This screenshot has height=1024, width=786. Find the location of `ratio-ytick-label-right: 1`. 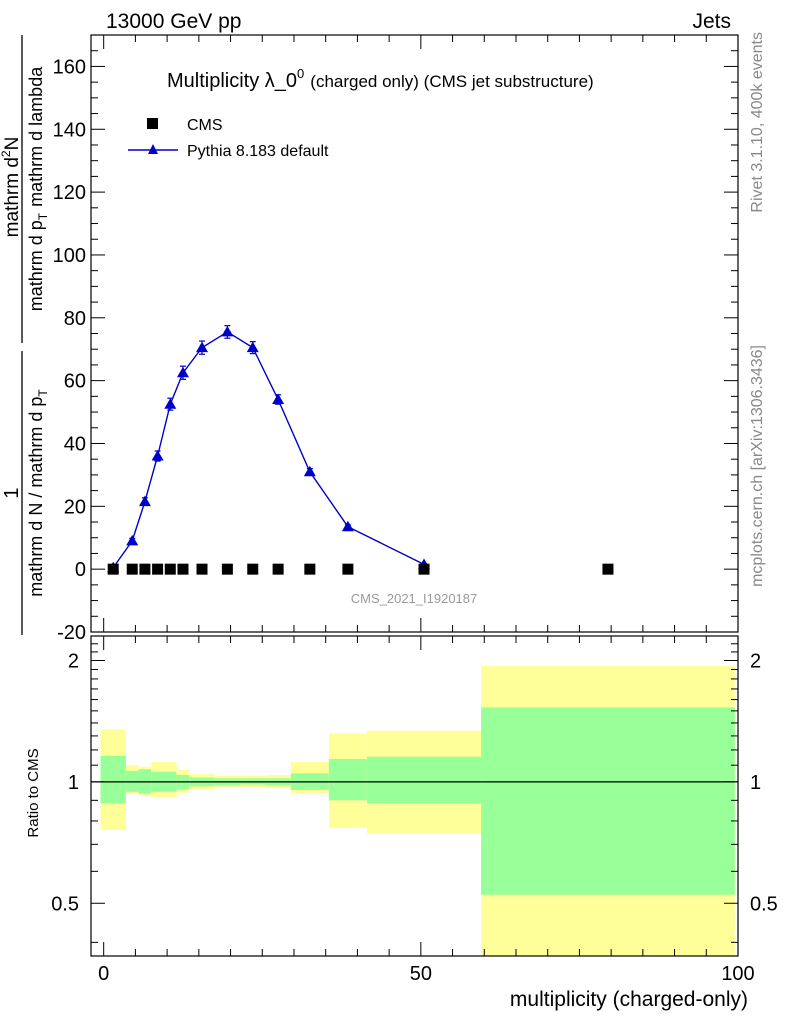

ratio-ytick-label-right: 1 is located at coordinates (755, 783).